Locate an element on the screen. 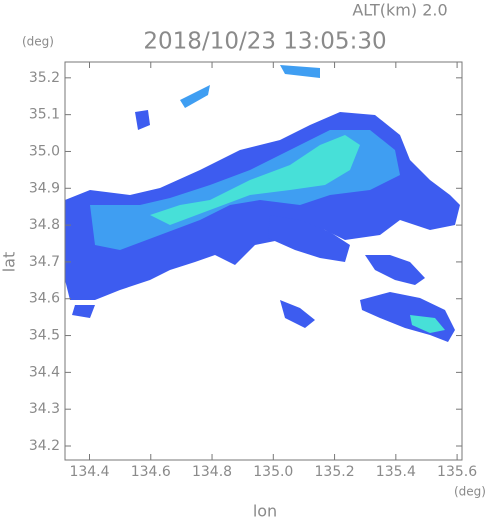 This screenshot has height=521, width=491. y-tick-label: 34.4 is located at coordinates (44, 372).